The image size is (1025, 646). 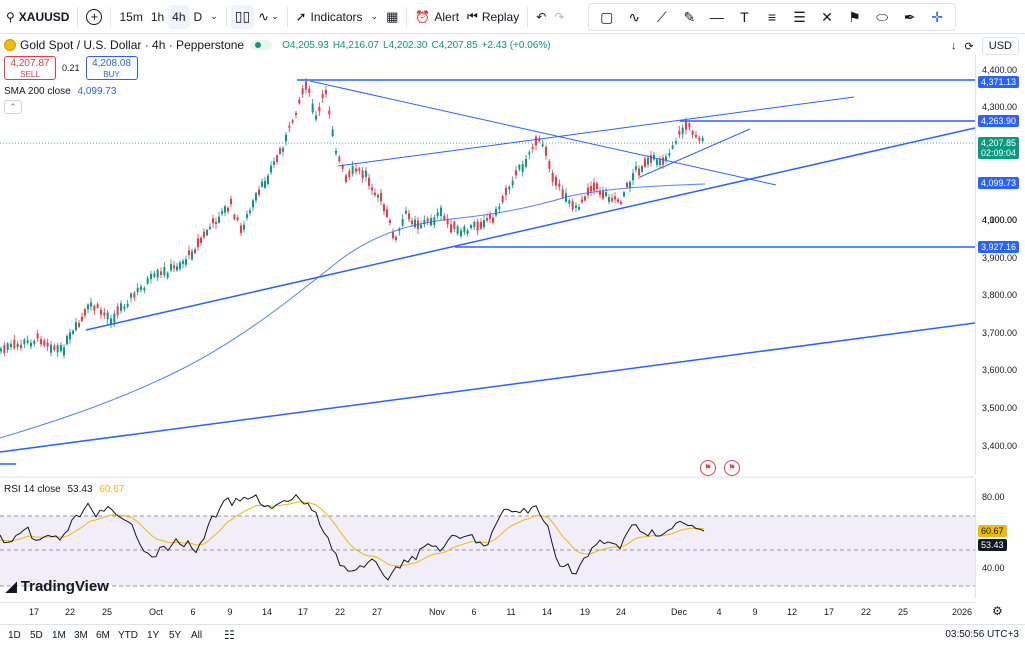 I want to click on refresh-icon: ⟳, so click(x=969, y=46).